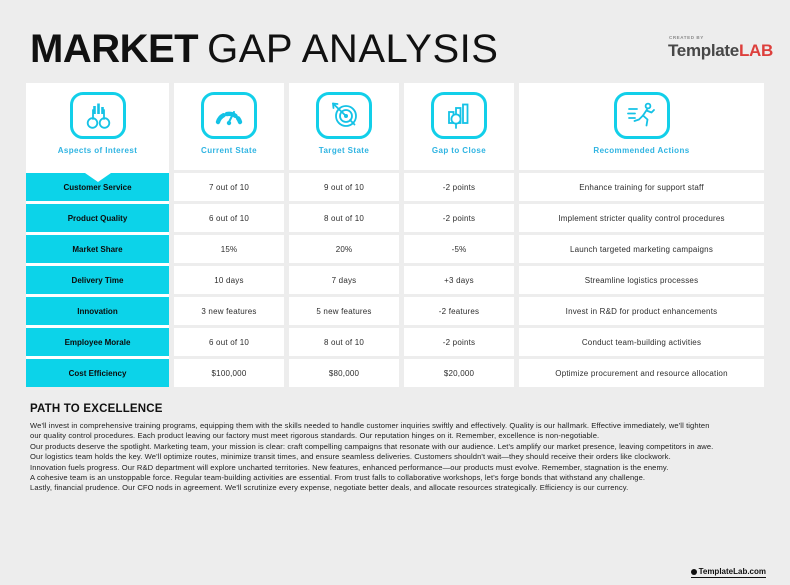 This screenshot has height=585, width=790. I want to click on gap-cell: -2 features, so click(459, 309).